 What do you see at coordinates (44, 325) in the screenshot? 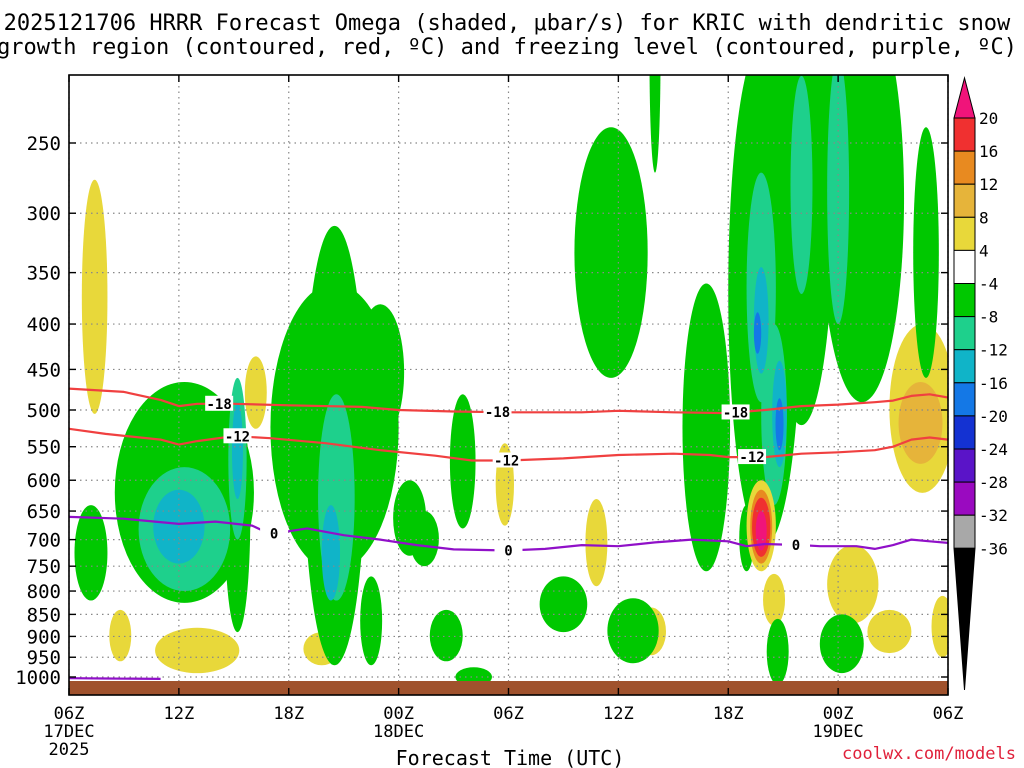
I see `y-tick-label-400: 400` at bounding box center [44, 325].